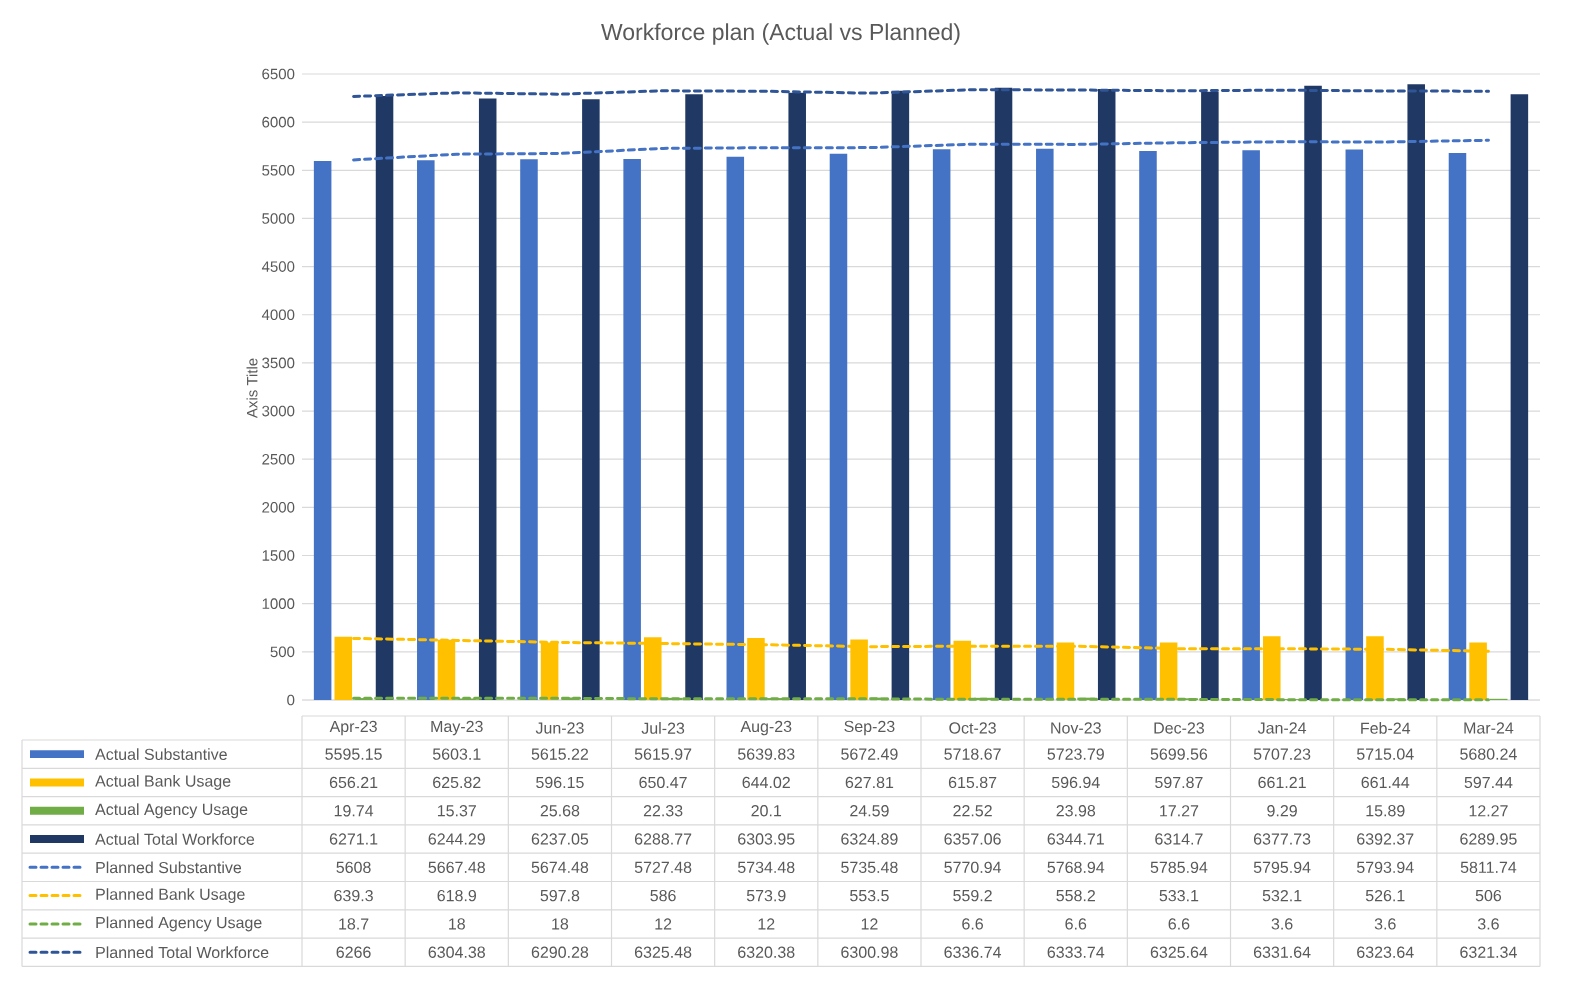  Describe the element at coordinates (1075, 782) in the screenshot. I see `data-label: 596.94` at that location.